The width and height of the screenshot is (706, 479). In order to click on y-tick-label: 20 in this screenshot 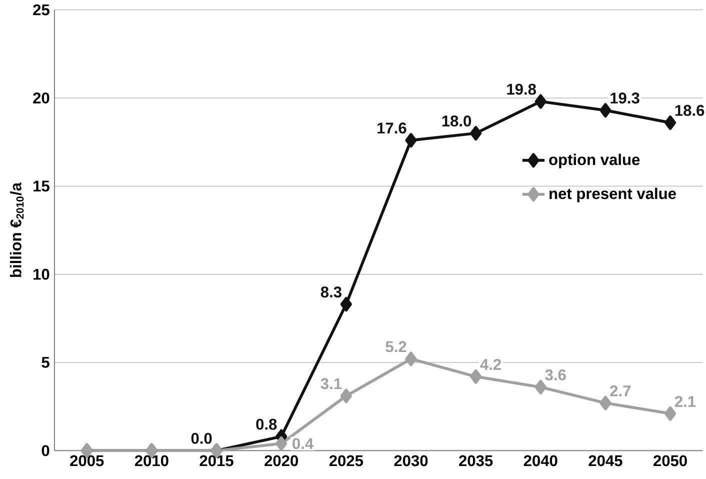, I will do `click(41, 98)`.